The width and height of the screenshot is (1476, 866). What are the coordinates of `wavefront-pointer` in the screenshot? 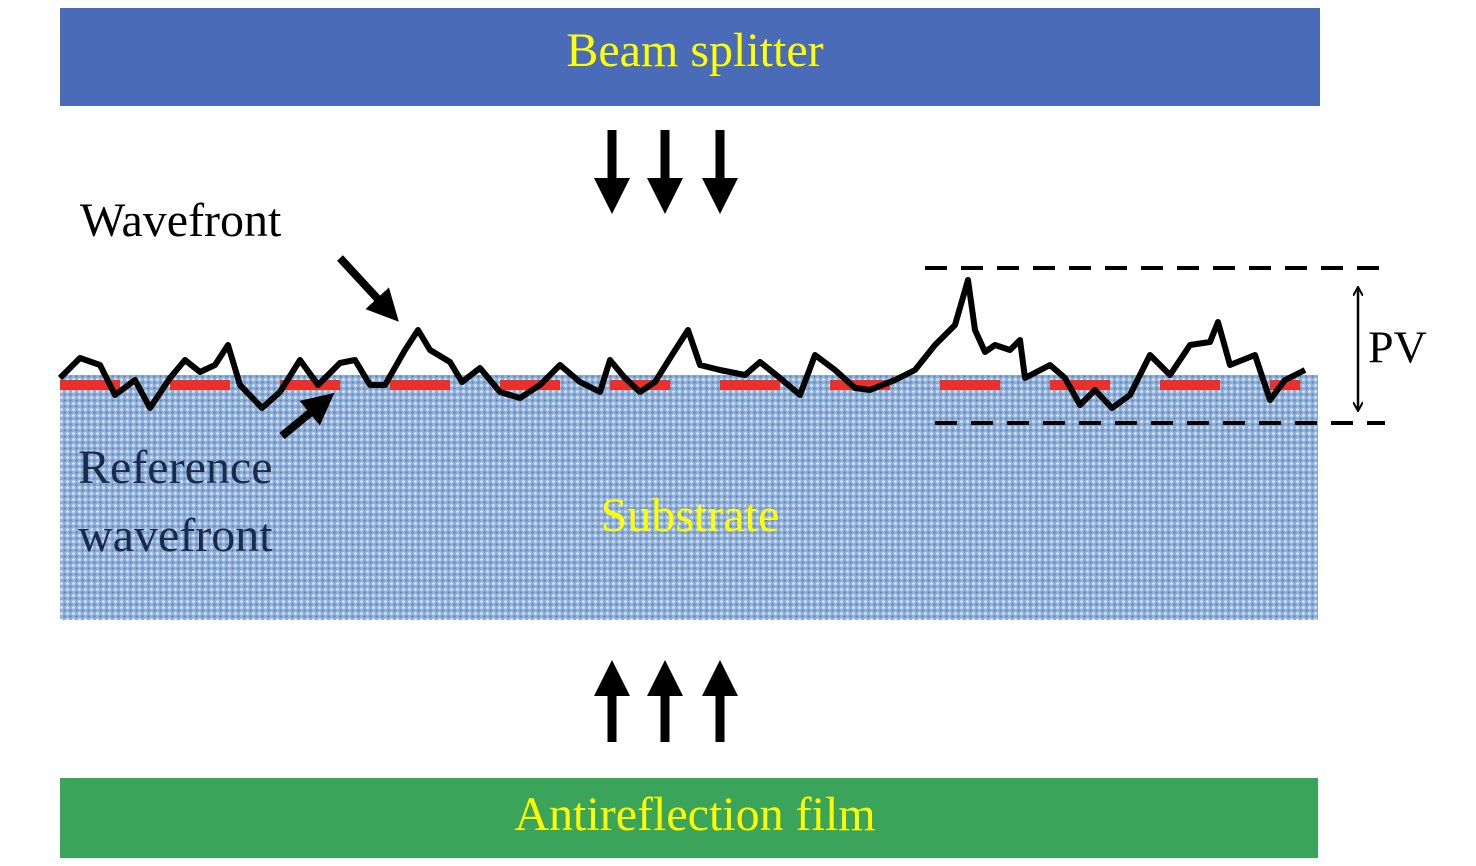 It's located at (368, 288).